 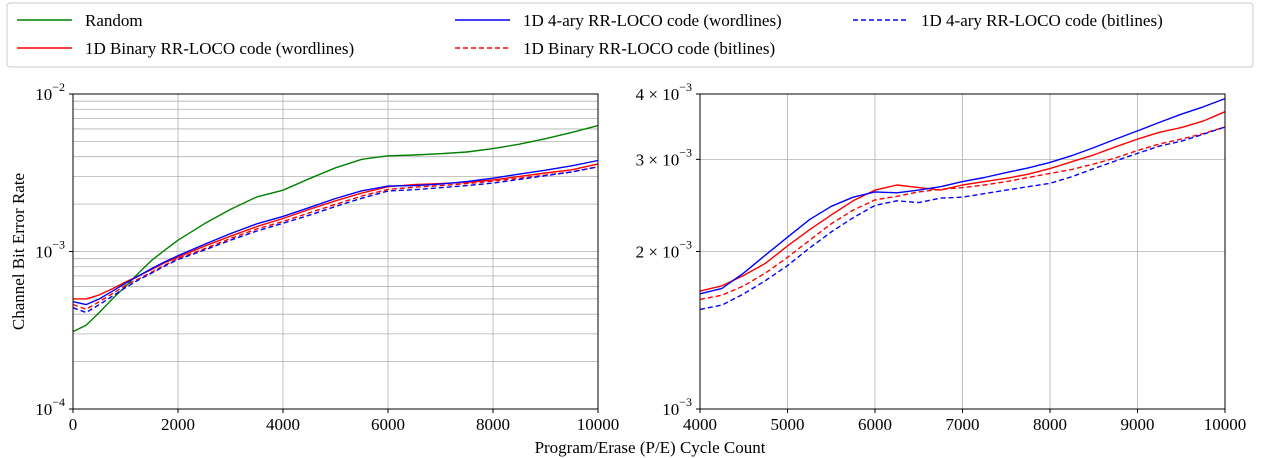 What do you see at coordinates (652, 20) in the screenshot?
I see `legend-label-3: 1D 4-ary RR-LOCO code (wordlines)` at bounding box center [652, 20].